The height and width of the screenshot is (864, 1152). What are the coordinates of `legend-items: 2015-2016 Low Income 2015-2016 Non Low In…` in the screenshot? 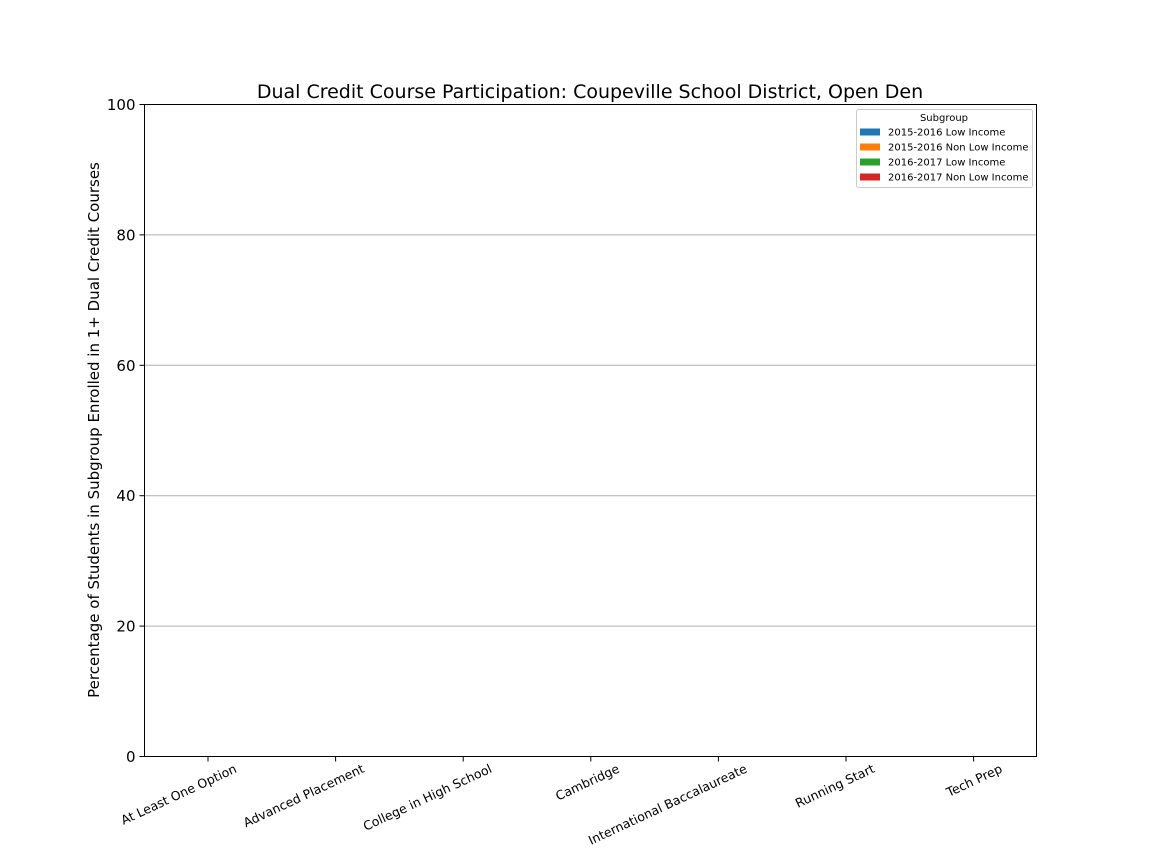 It's located at (944, 156).